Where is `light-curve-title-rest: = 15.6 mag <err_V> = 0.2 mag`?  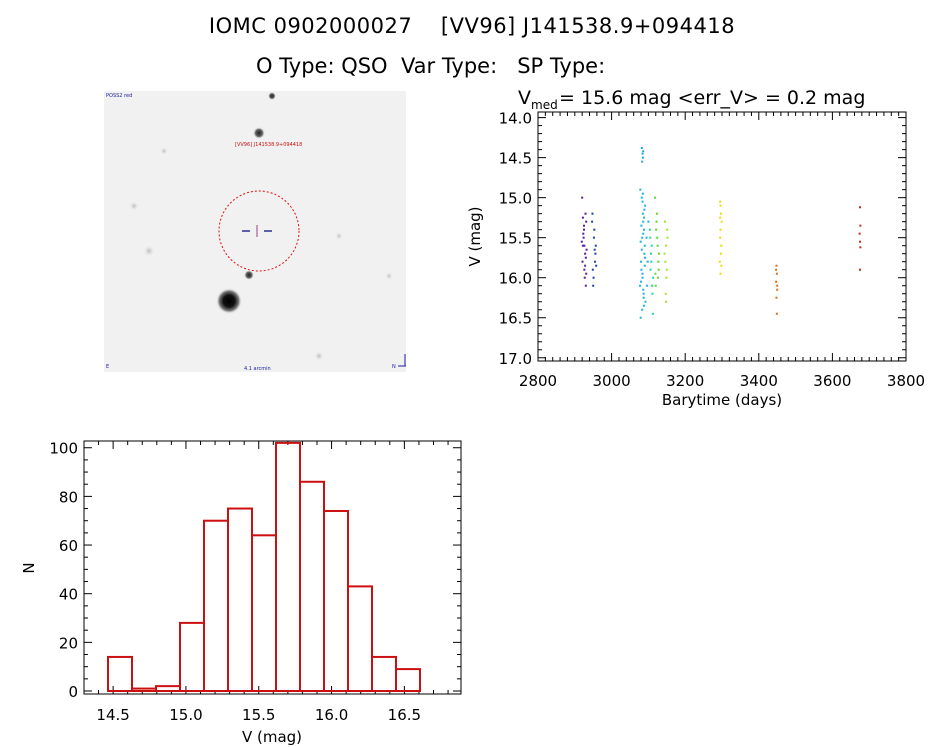
light-curve-title-rest: = 15.6 mag <err_V> = 0.2 mag is located at coordinates (709, 98).